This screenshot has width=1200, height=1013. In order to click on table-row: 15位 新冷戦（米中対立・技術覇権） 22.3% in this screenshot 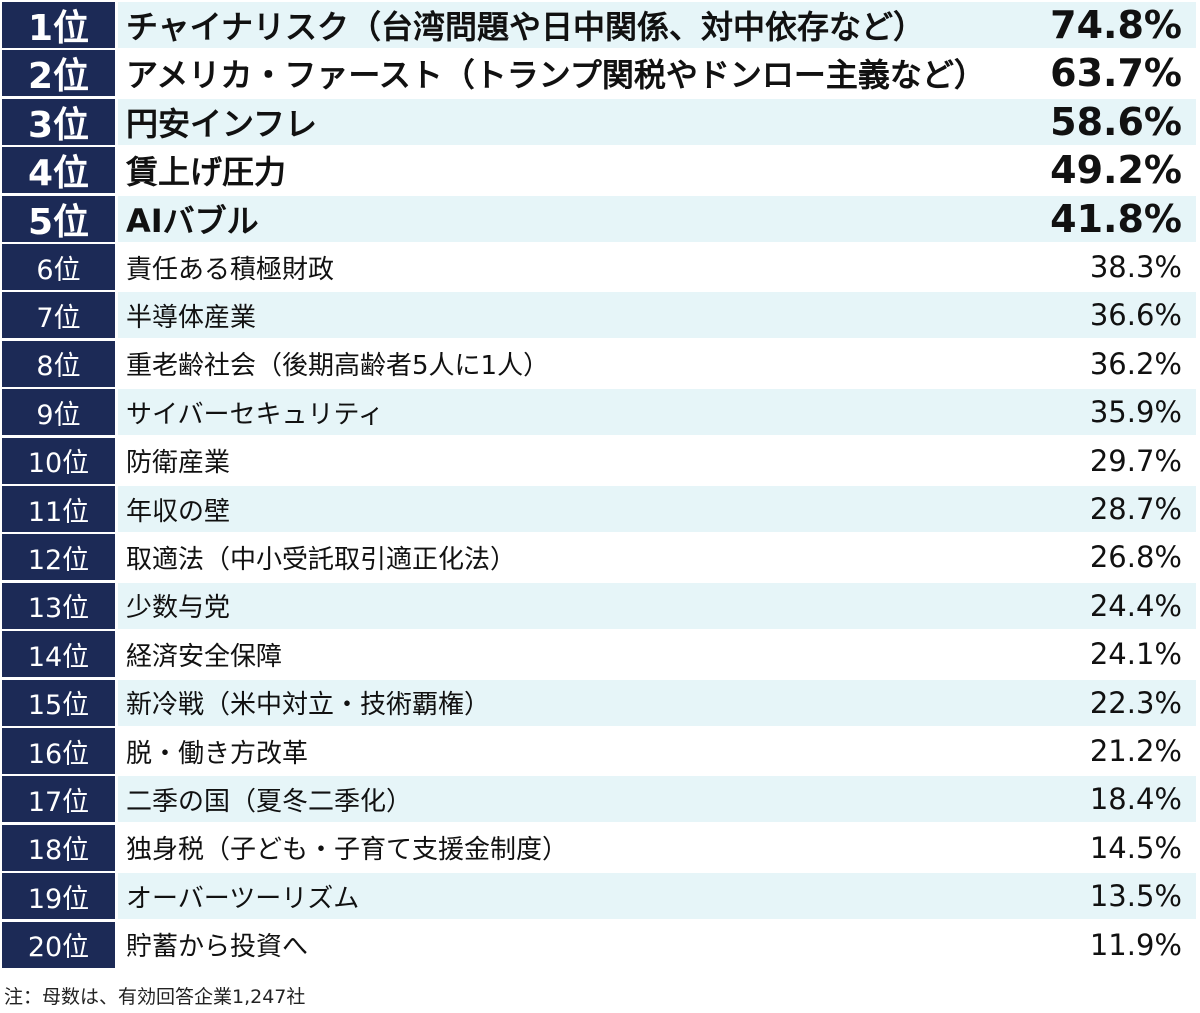, I will do `click(600, 702)`.